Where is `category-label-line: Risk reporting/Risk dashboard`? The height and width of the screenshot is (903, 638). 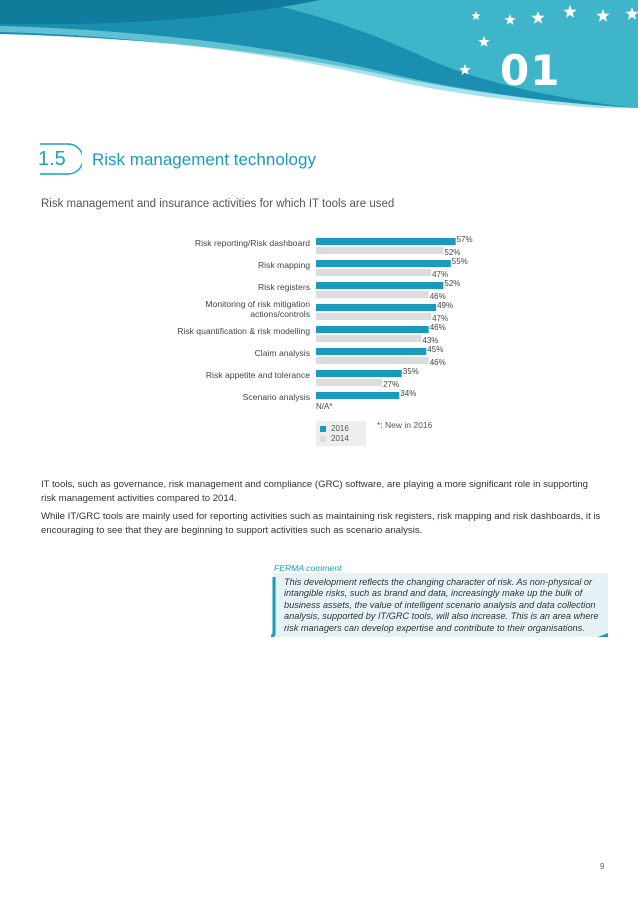
category-label-line: Risk reporting/Risk dashboard is located at coordinates (252, 243).